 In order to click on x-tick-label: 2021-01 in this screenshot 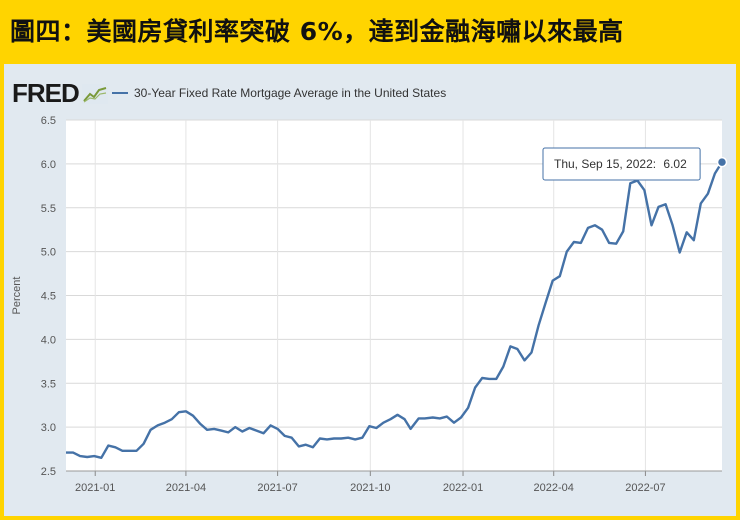, I will do `click(95, 488)`.